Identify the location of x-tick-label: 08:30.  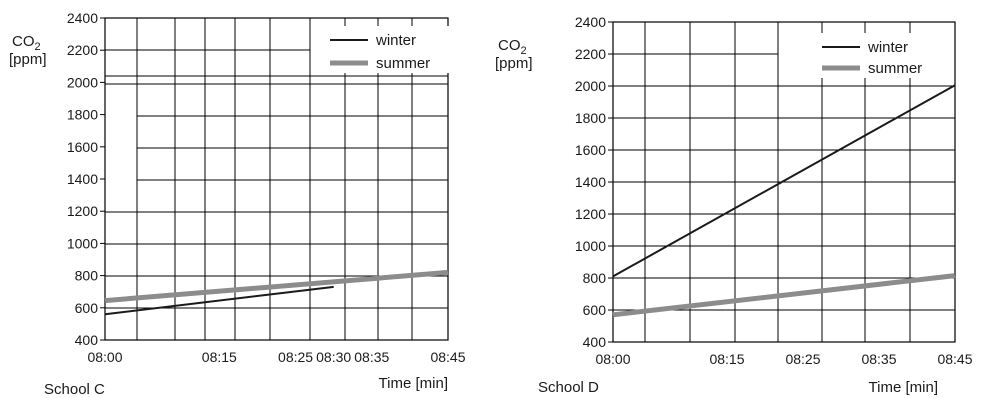
(333, 357).